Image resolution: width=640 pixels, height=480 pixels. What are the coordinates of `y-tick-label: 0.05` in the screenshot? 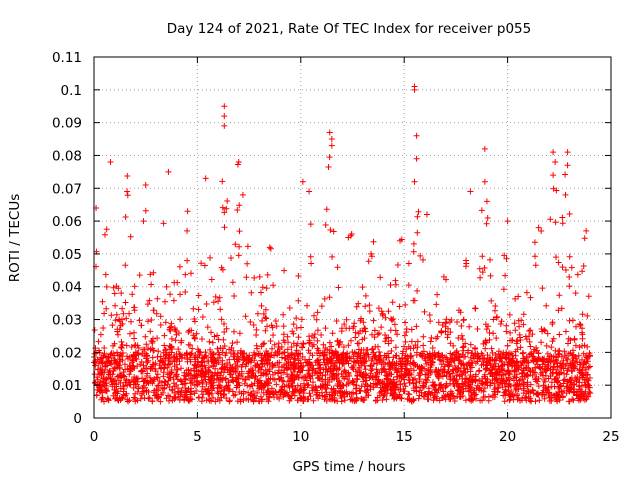 It's located at (67, 255).